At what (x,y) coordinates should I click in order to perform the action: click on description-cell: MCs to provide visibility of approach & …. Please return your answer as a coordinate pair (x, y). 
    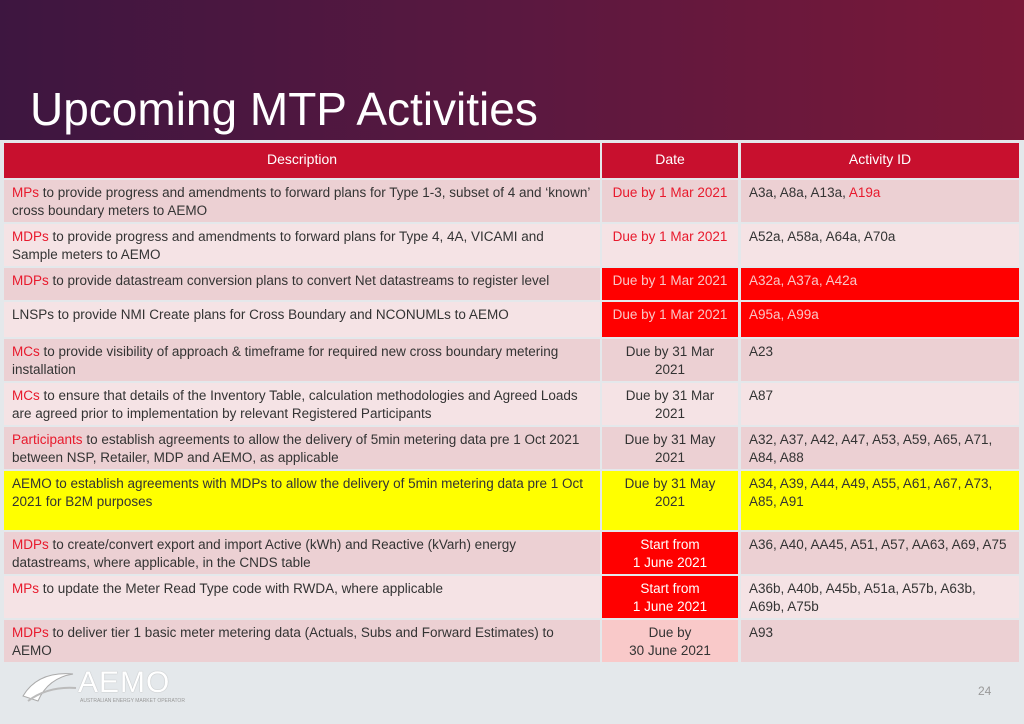
    Looking at the image, I should click on (302, 360).